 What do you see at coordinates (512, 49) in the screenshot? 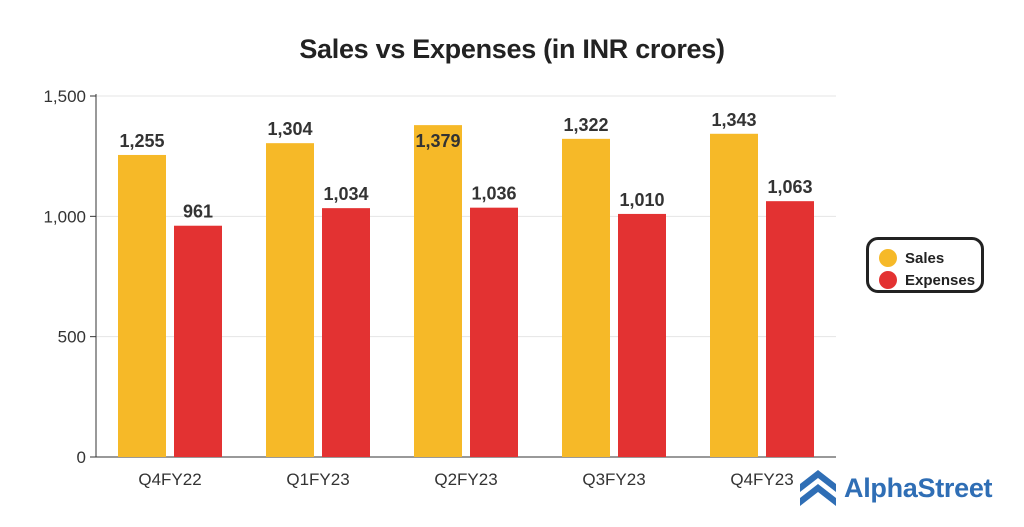
I see `chart-title: Sales vs Expenses (in INR crores)` at bounding box center [512, 49].